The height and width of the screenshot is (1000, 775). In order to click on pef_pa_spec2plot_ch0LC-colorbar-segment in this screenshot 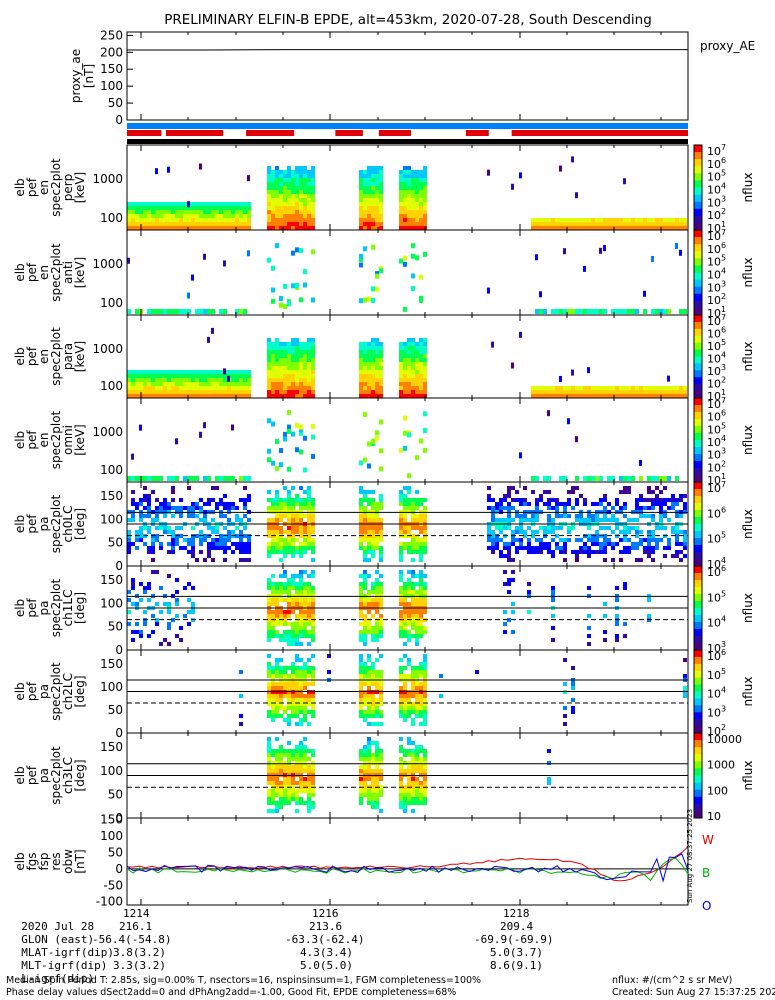, I will do `click(698, 486)`.